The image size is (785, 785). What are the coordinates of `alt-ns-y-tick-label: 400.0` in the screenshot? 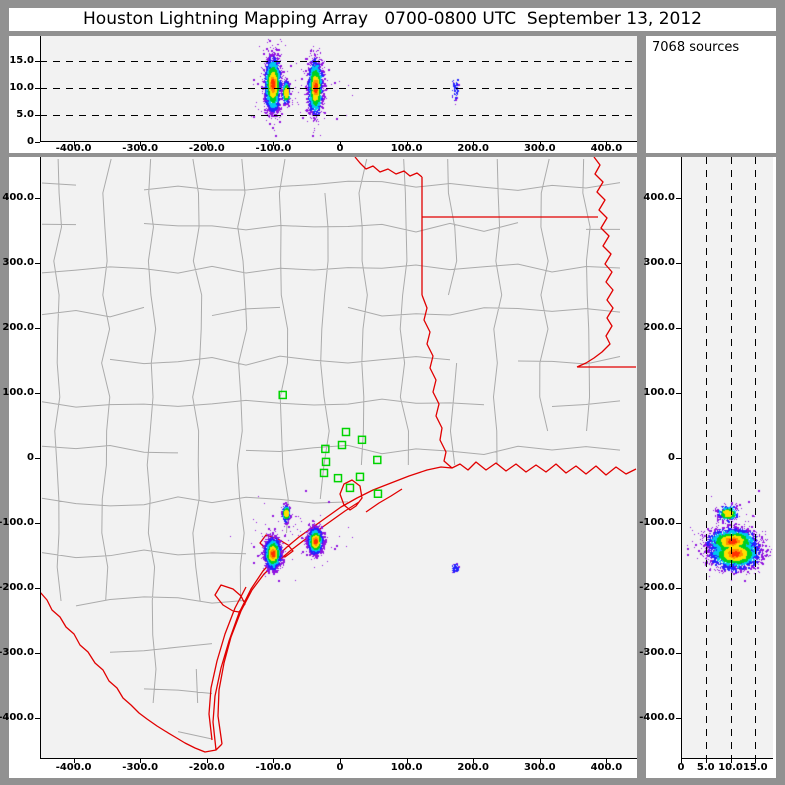 It's located at (659, 197).